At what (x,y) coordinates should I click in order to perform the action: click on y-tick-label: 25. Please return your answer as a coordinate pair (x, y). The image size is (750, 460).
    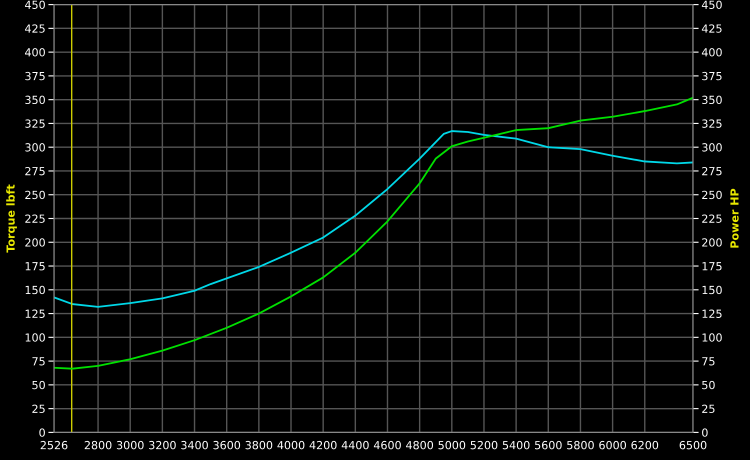
    Looking at the image, I should click on (38, 409).